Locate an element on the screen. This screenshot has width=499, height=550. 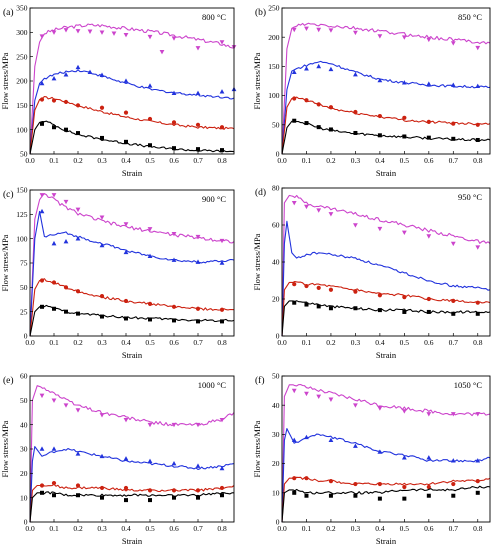
x-tick-label: 0.8 is located at coordinates (222, 528).